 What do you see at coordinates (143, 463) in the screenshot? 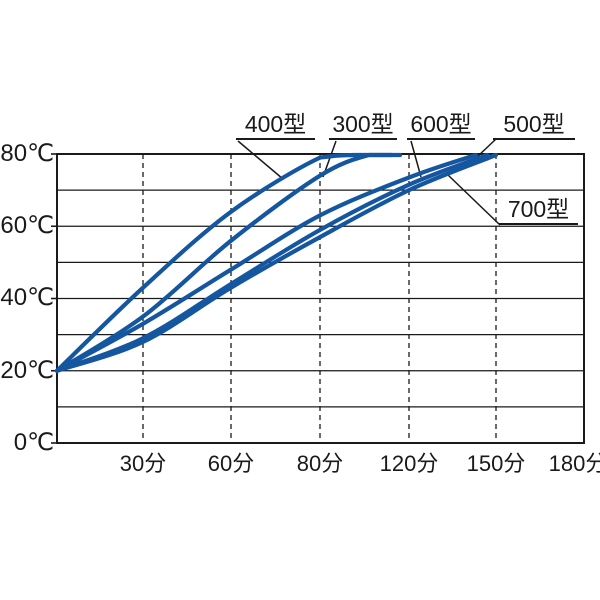
I see `x-tick-label-30: 30分` at bounding box center [143, 463].